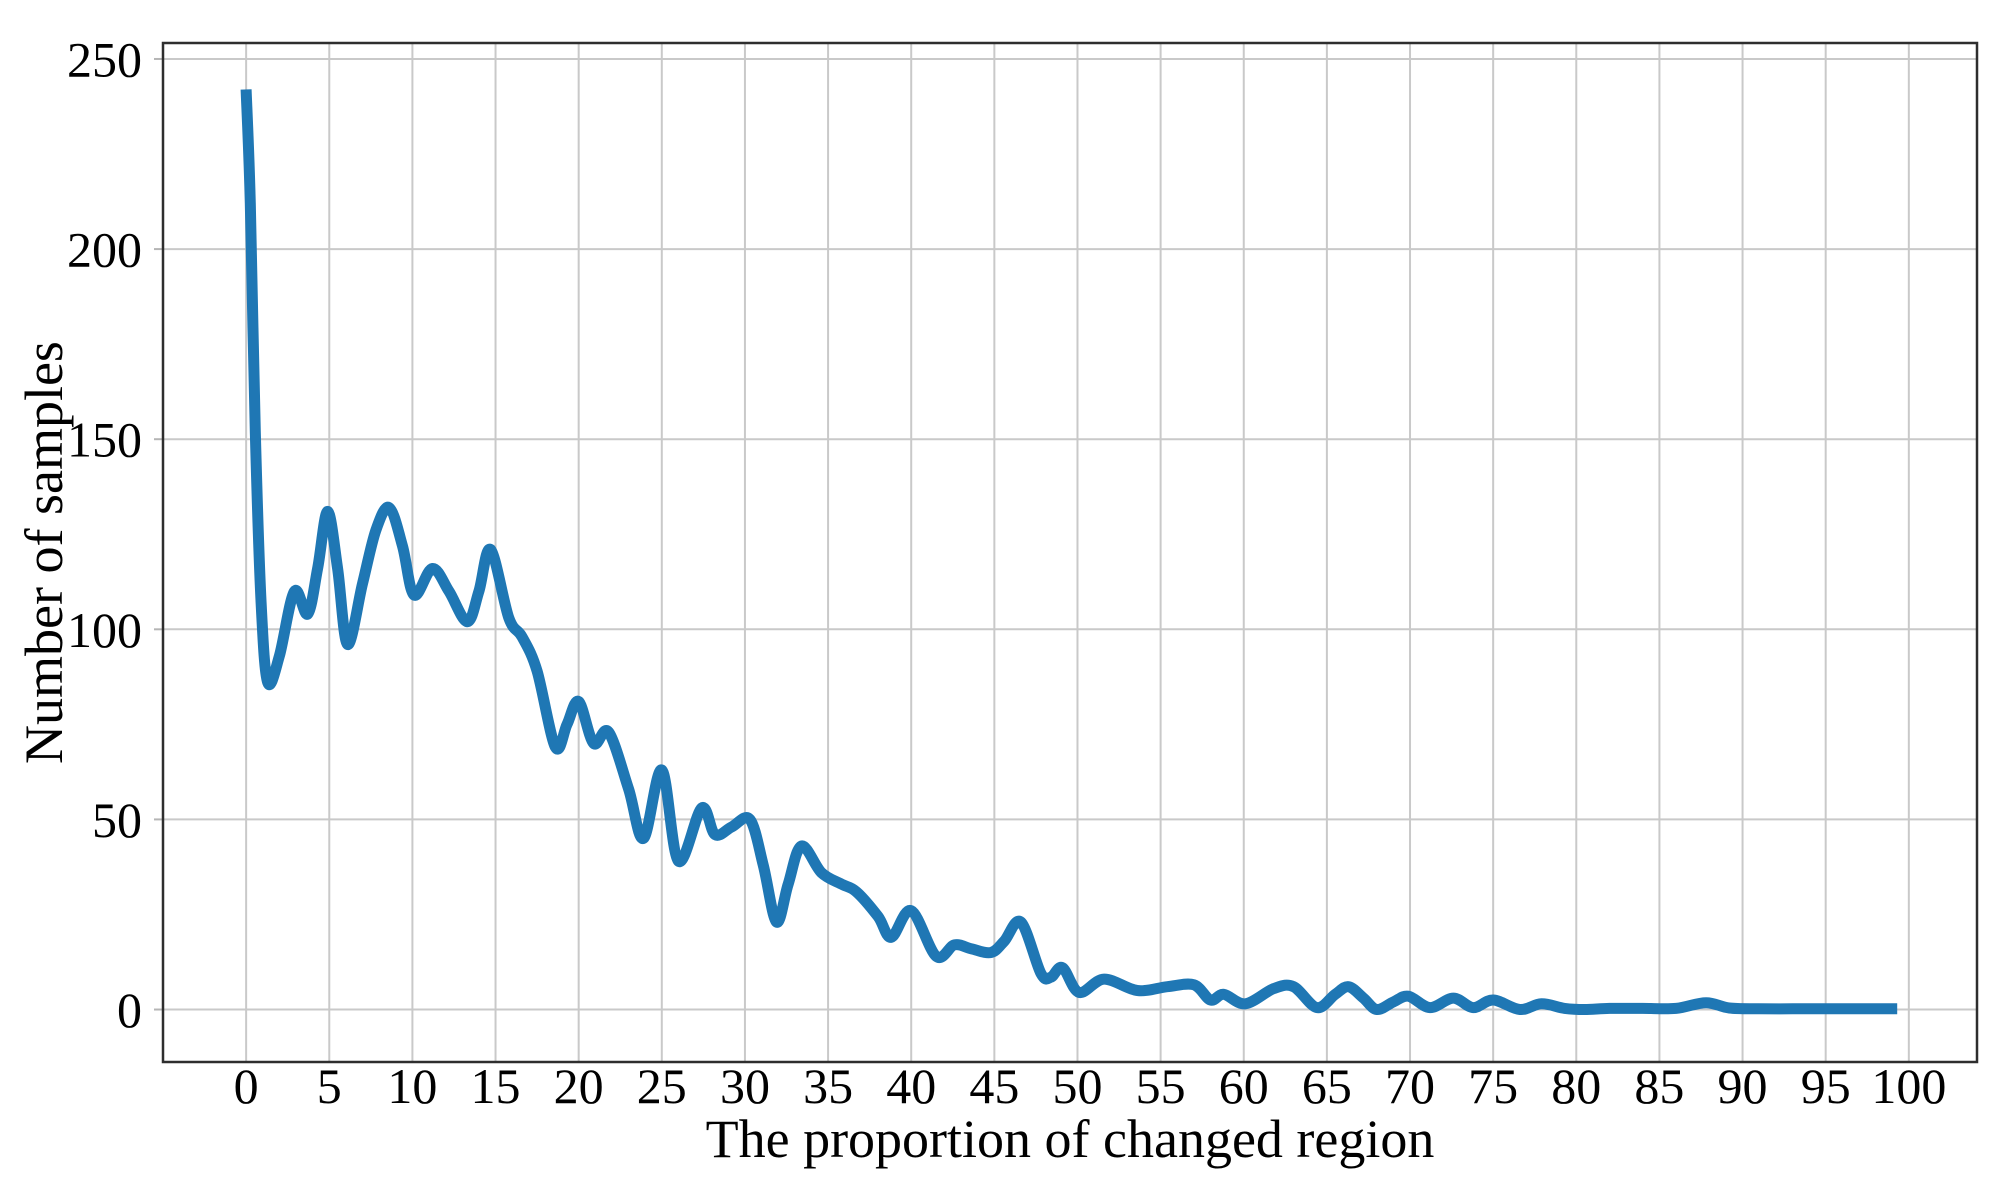 The image size is (2011, 1182). I want to click on x-tick-label: 0, so click(246, 1086).